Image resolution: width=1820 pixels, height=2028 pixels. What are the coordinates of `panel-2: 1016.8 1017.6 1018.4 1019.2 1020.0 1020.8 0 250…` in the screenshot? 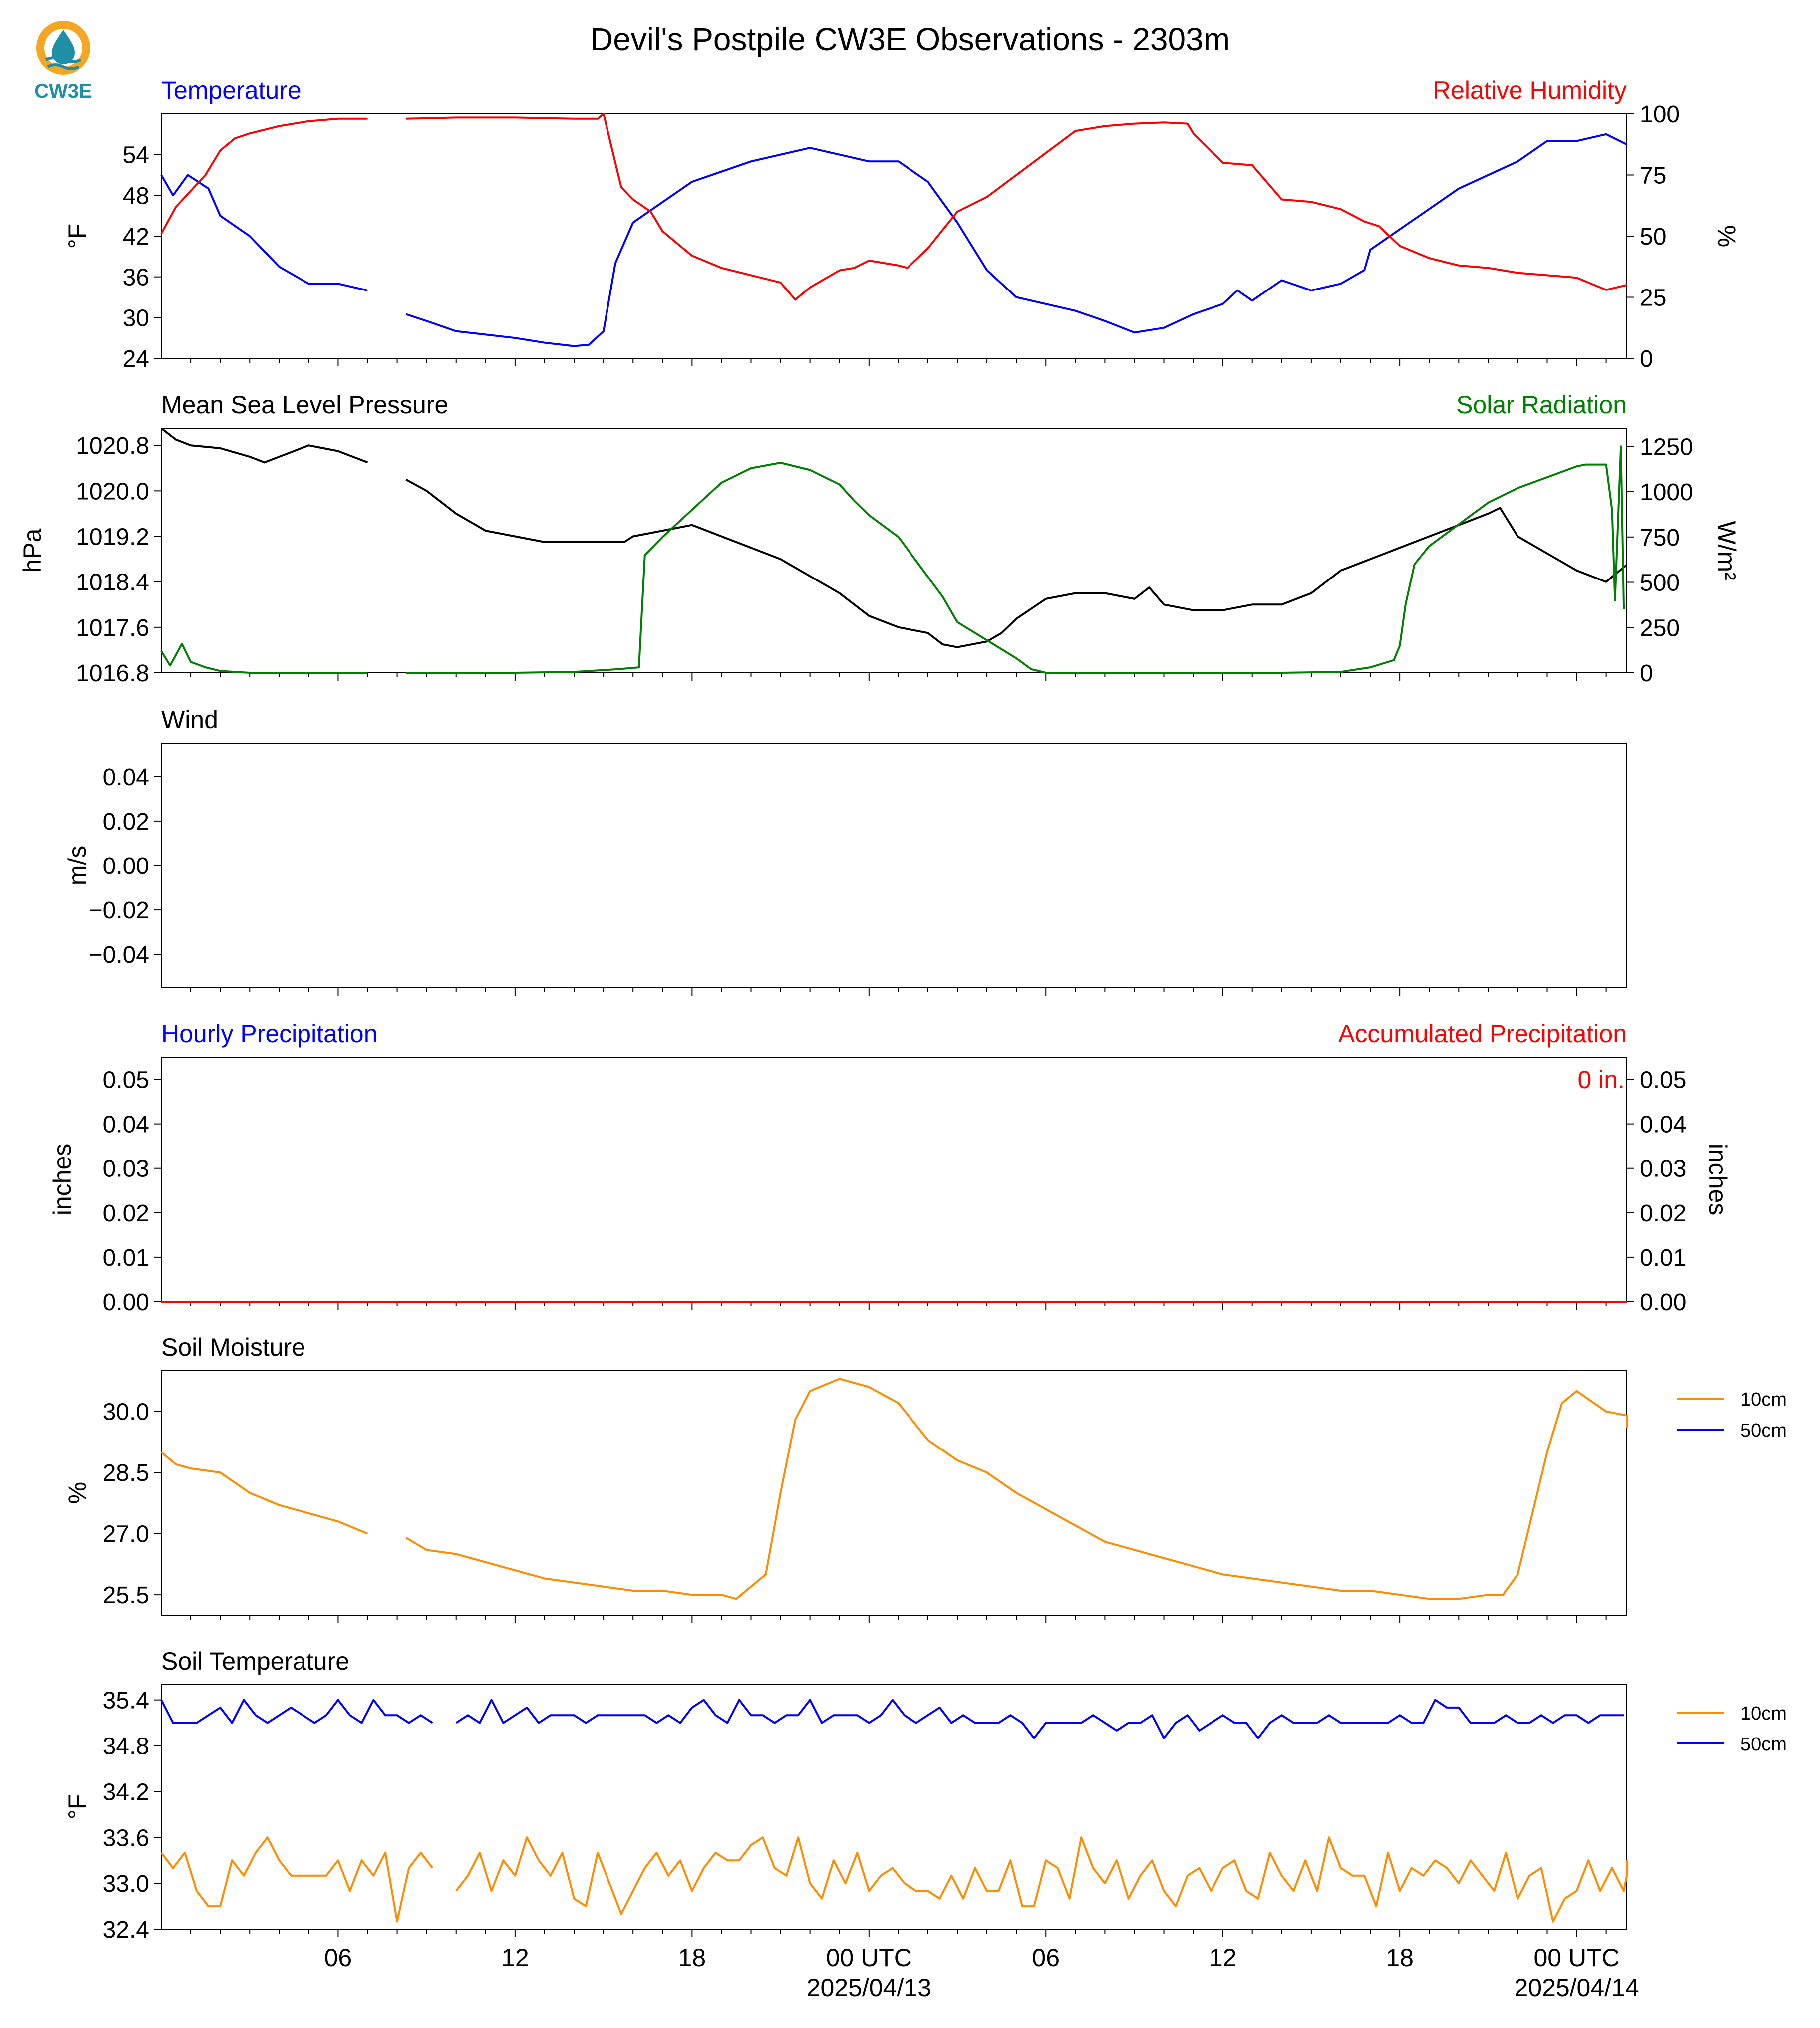 It's located at (879, 539).